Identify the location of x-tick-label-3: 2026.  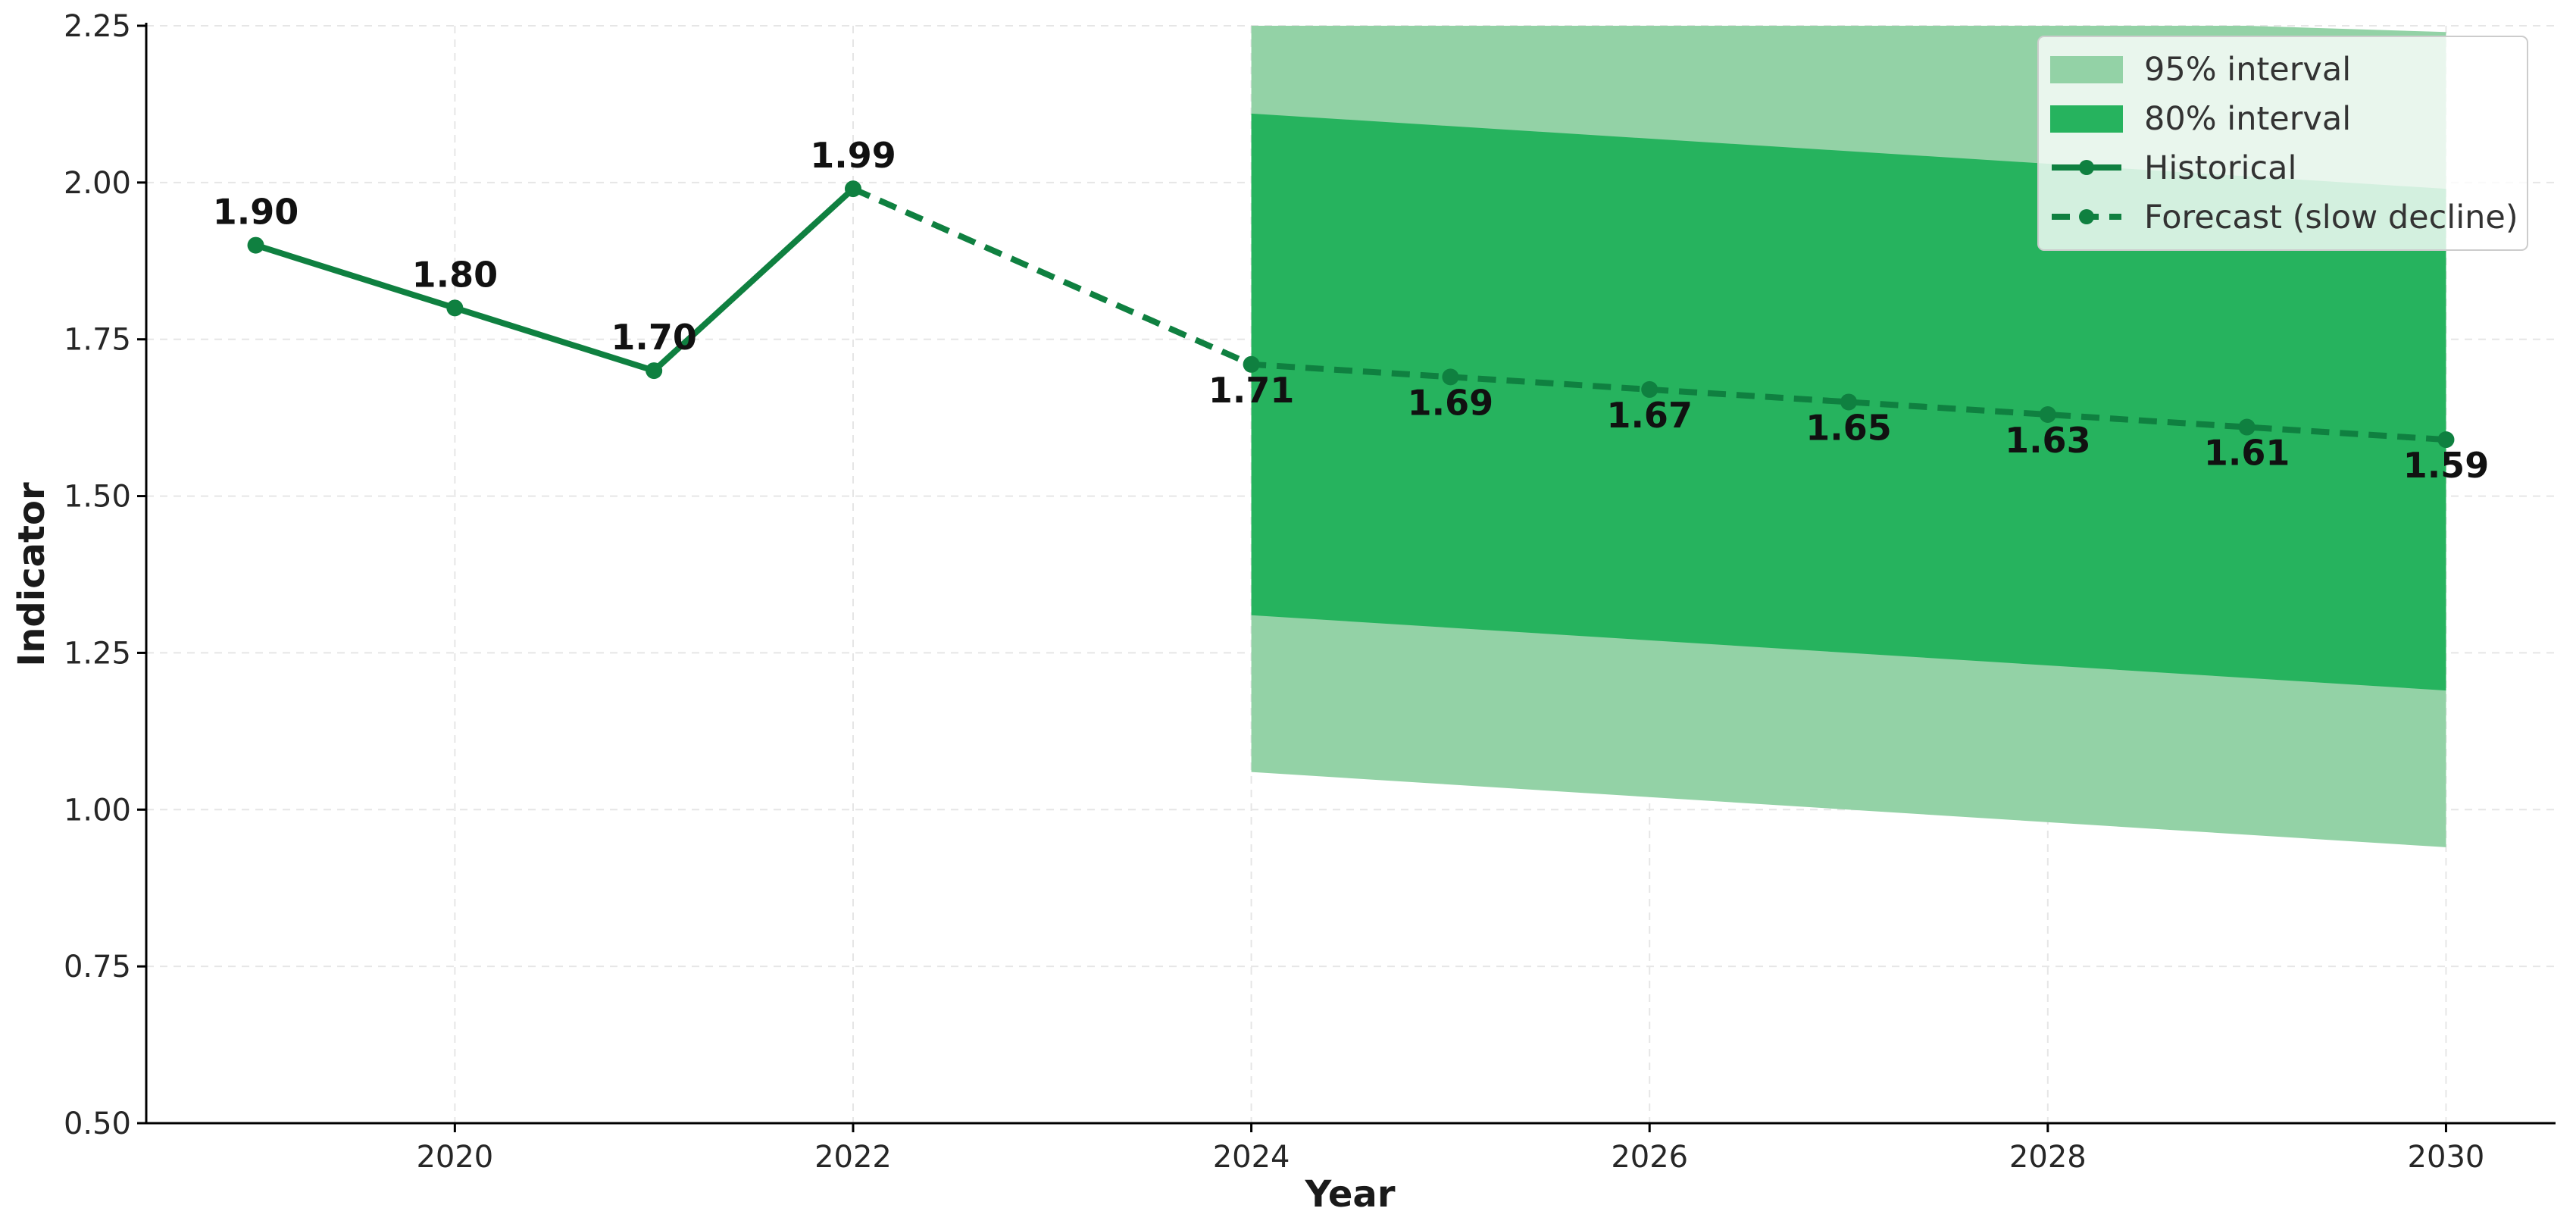
(1650, 1157).